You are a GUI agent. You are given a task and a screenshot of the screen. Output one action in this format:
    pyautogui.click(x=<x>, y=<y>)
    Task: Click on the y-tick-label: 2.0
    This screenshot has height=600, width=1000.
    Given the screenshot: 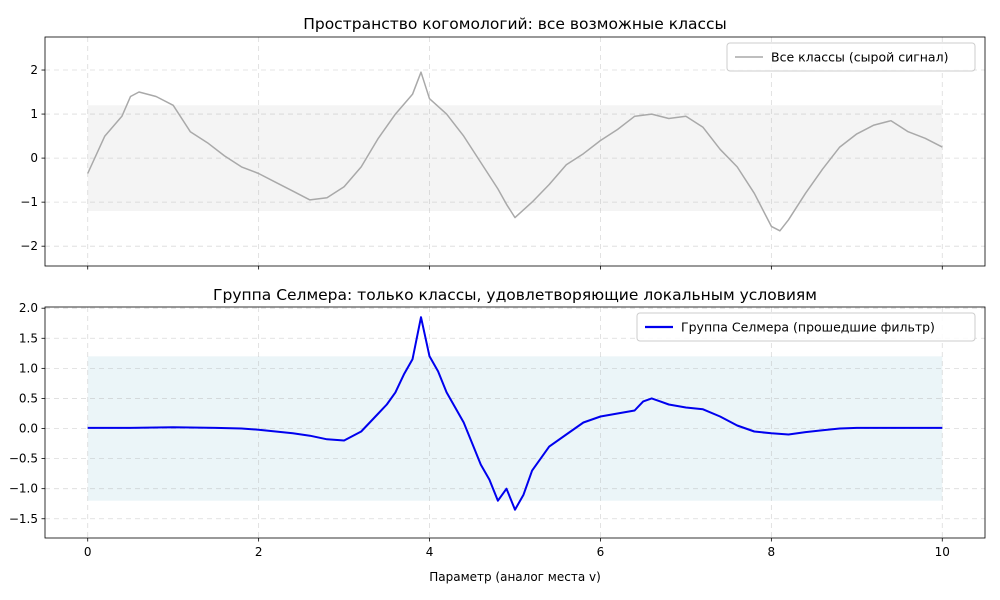 What is the action you would take?
    pyautogui.click(x=28, y=308)
    